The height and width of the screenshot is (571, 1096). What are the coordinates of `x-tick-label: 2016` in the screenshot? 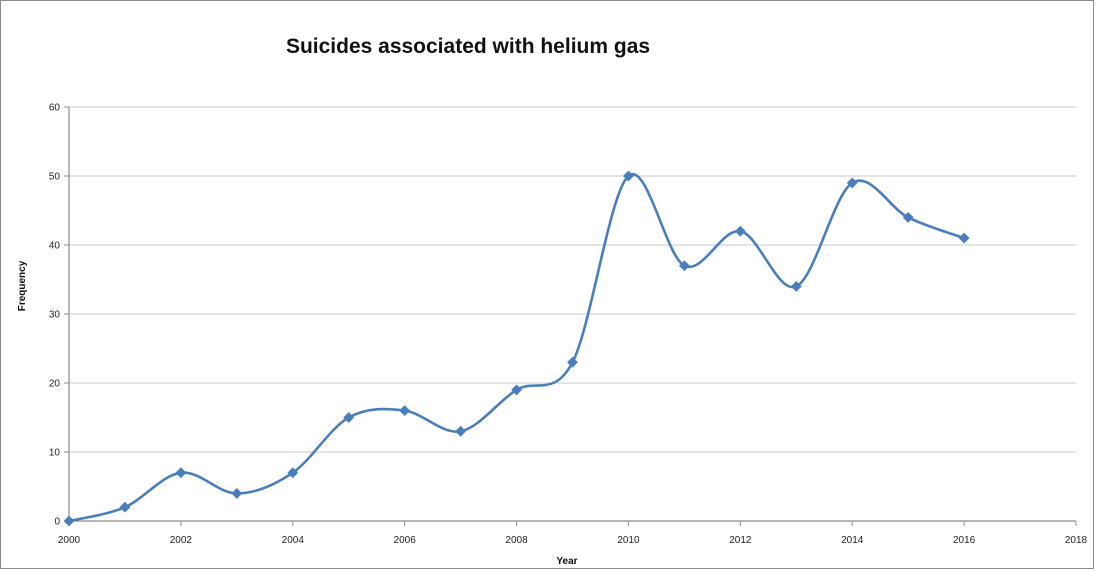 It's located at (964, 540).